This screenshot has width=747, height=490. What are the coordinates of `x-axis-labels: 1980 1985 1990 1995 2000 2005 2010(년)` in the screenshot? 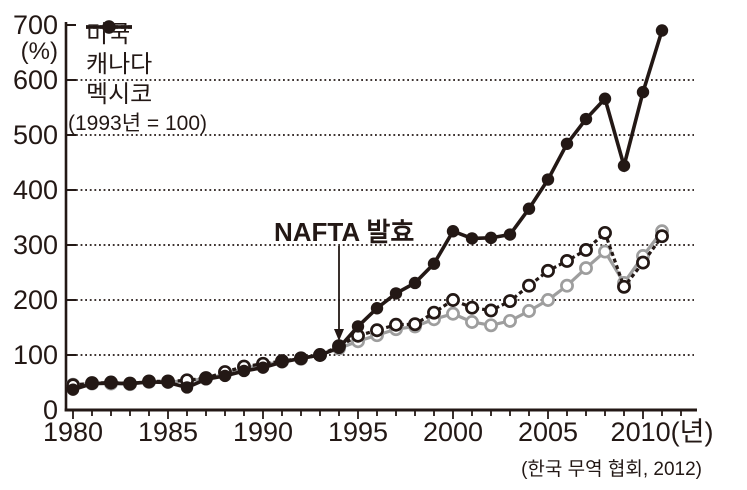 It's located at (378, 432).